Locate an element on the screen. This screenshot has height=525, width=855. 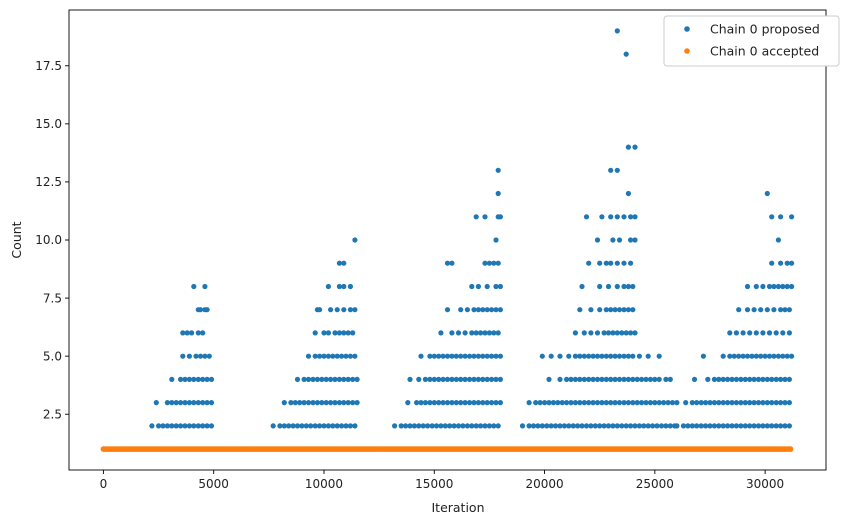
accepted-point is located at coordinates (790, 449).